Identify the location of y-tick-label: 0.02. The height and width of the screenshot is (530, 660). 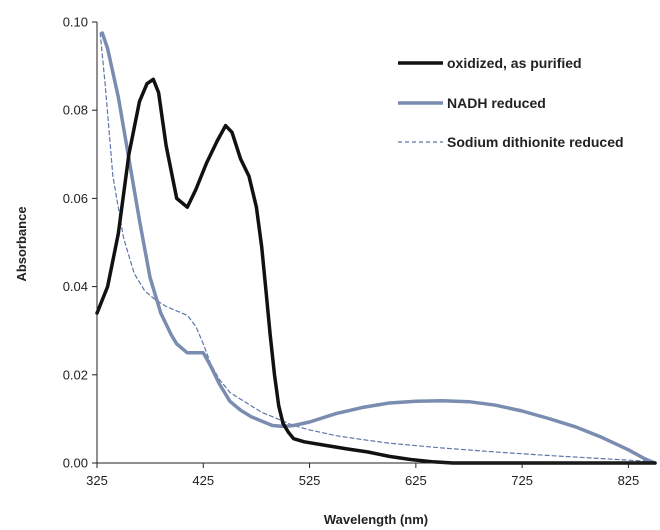
(75, 374).